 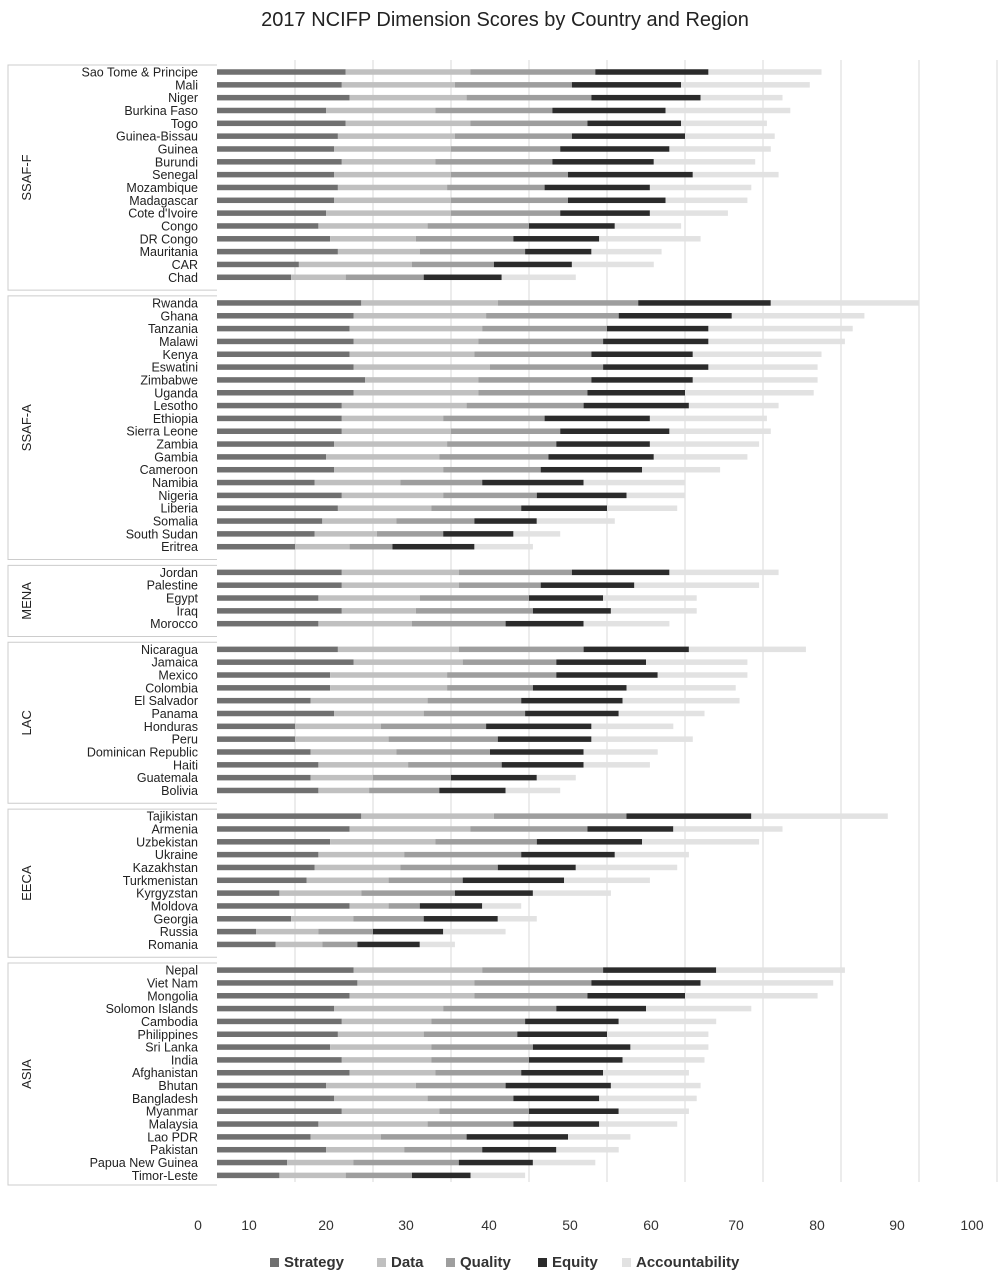 I want to click on region-label-lac: LAC, so click(x=26, y=722).